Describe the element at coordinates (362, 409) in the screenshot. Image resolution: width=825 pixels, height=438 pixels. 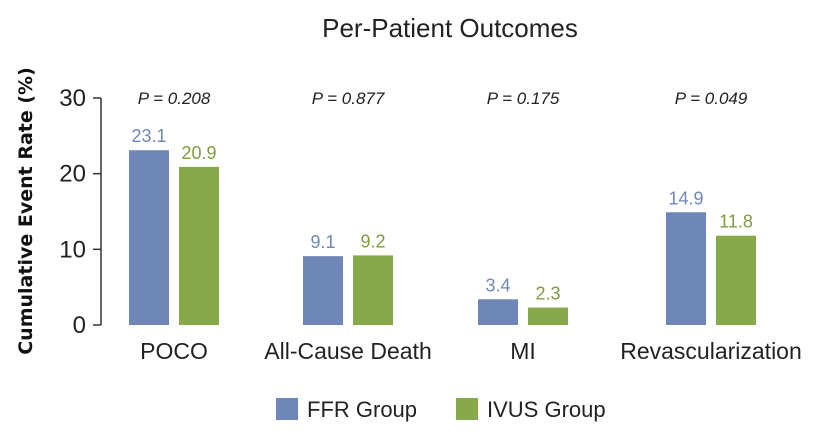
I see `legend-label: FFR Group` at that location.